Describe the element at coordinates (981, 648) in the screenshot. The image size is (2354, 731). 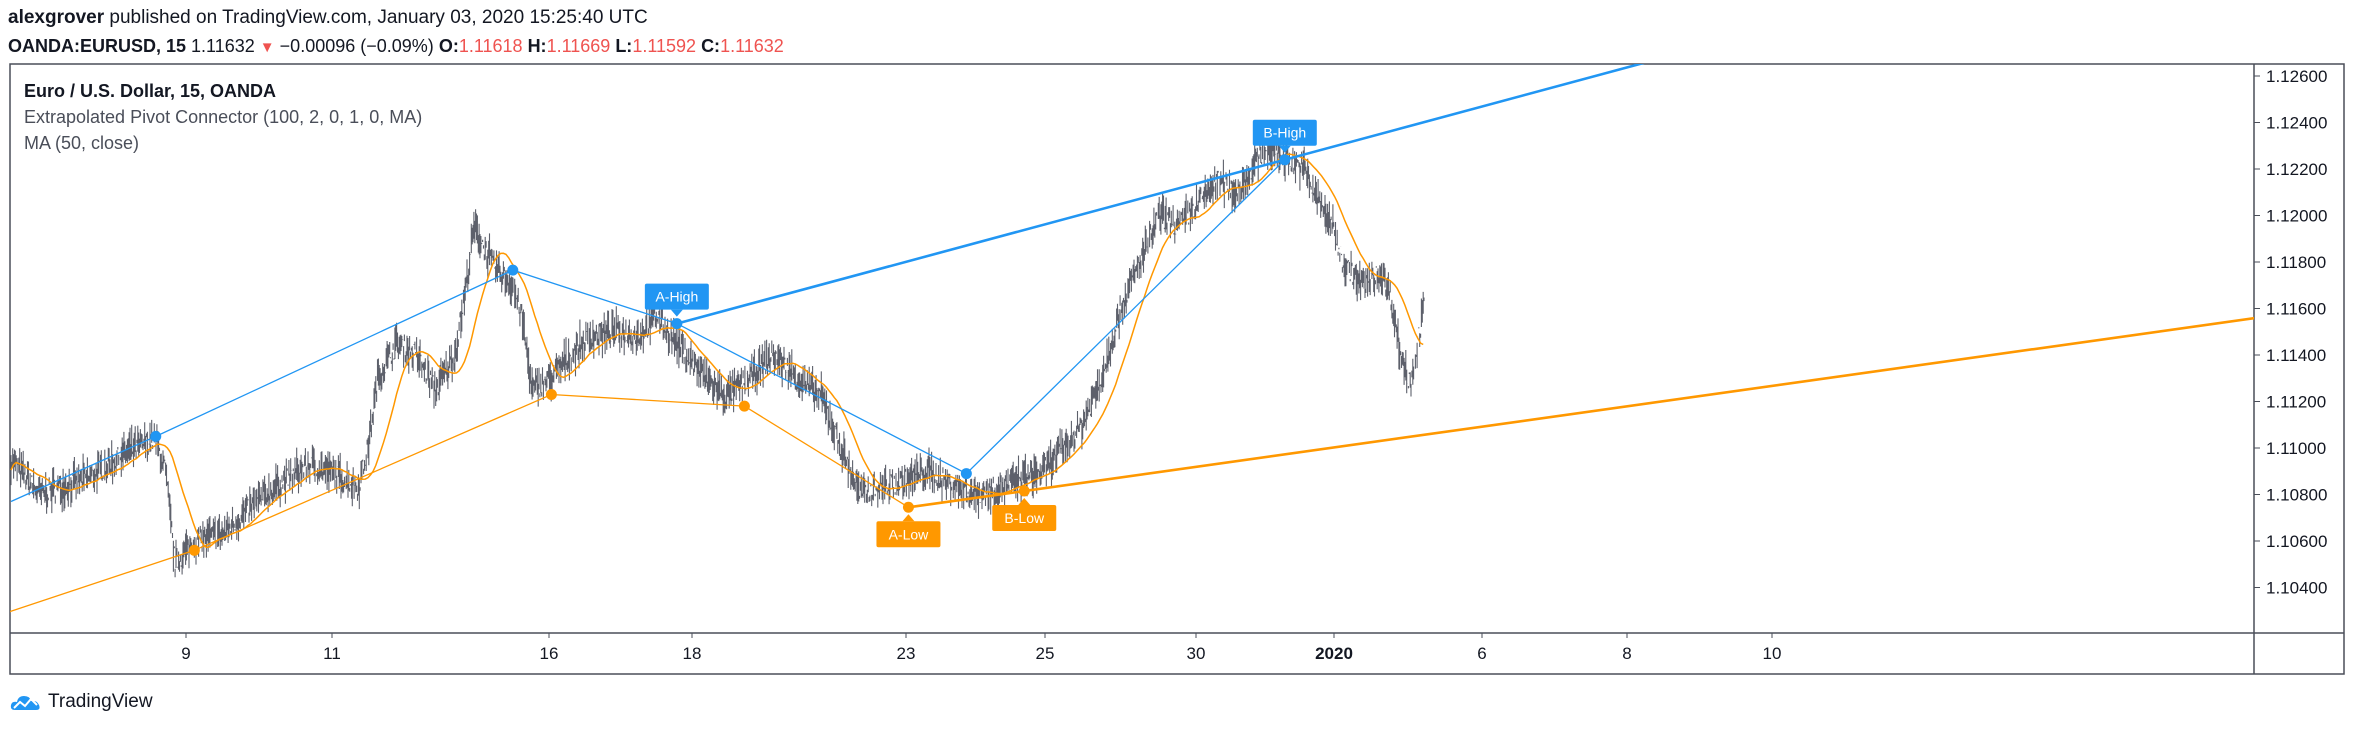
I see `x-axis: 9 11 16 18 23 25 30 2020 6 8 10` at that location.